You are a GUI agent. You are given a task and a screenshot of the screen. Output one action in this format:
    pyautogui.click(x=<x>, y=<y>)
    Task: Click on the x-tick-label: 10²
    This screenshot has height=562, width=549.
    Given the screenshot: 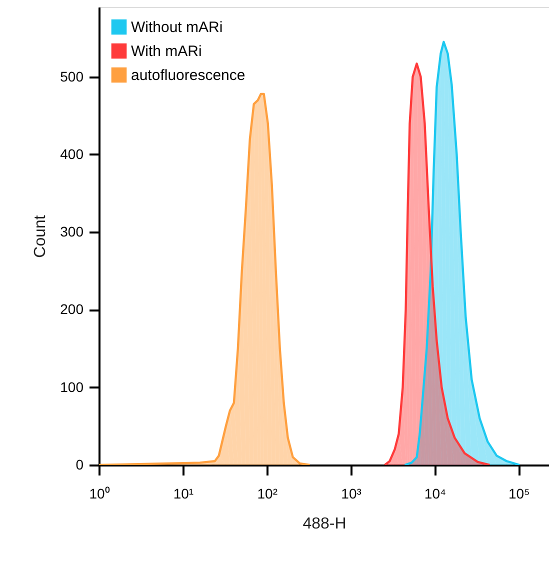 What is the action you would take?
    pyautogui.click(x=267, y=494)
    